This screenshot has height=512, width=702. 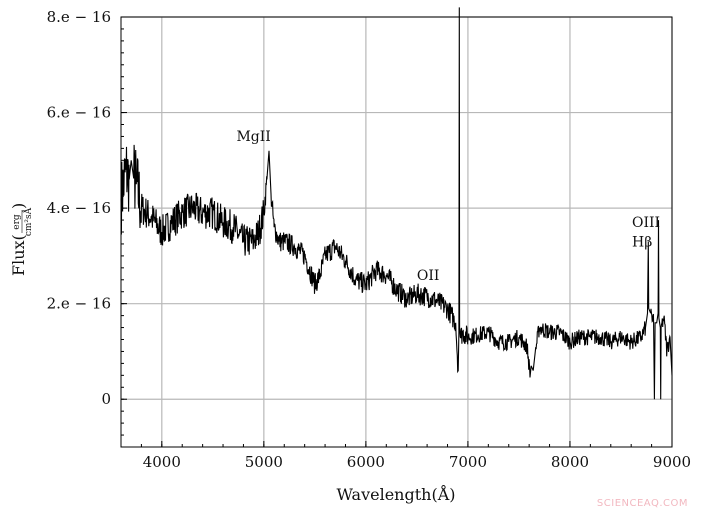 I want to click on x-axis-label: Wavelength(Å), so click(x=395, y=494).